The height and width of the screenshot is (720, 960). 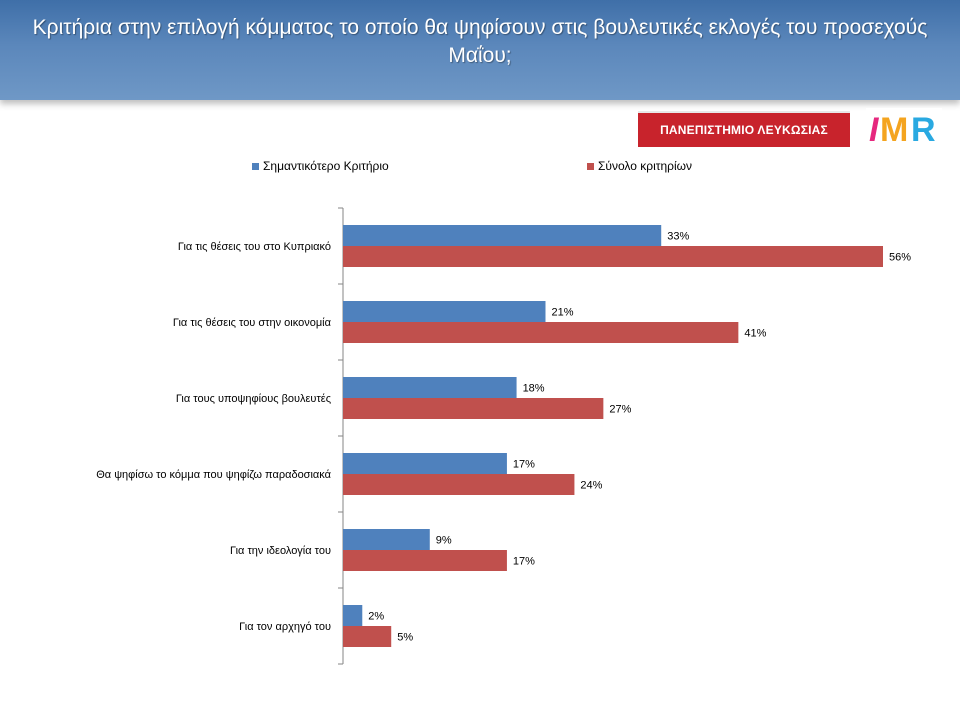 What do you see at coordinates (591, 486) in the screenshot?
I see `data-label: 24%` at bounding box center [591, 486].